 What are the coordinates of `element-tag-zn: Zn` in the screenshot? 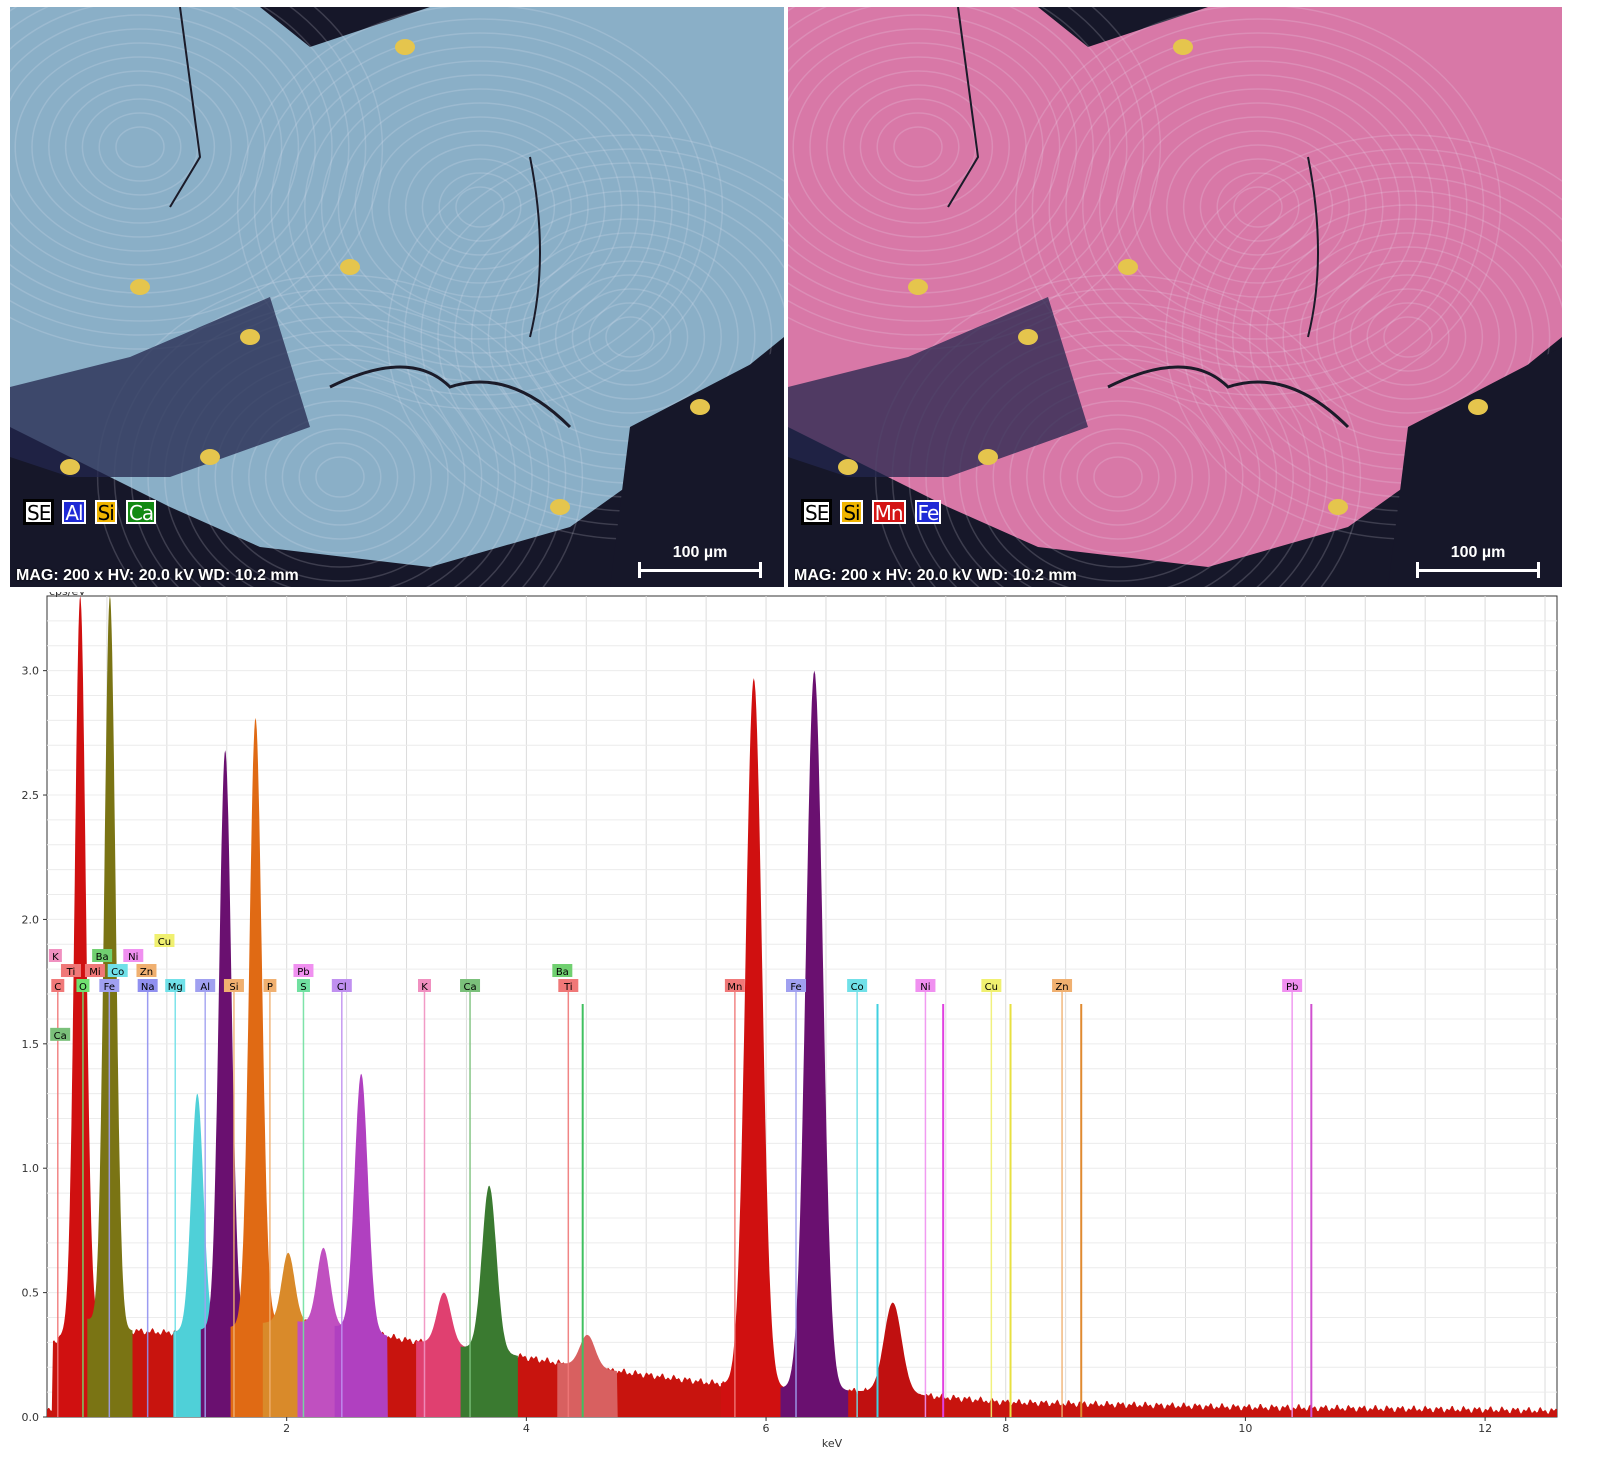 It's located at (146, 972).